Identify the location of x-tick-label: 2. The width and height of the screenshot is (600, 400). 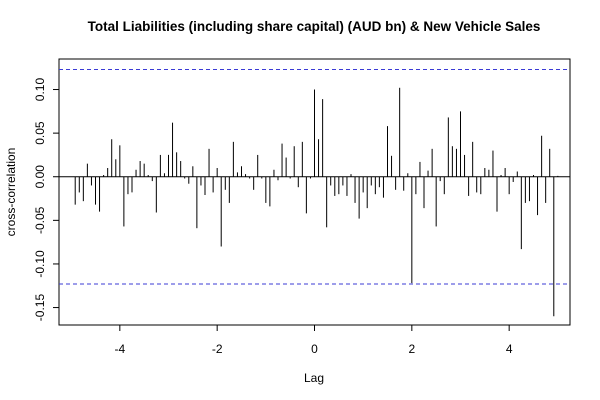
(411, 349).